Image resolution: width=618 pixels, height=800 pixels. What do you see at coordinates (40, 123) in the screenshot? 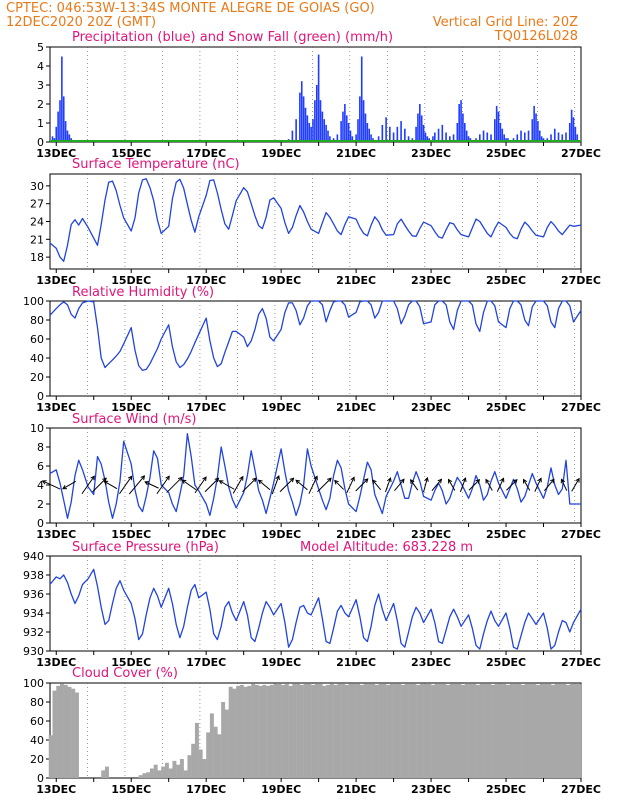
I see `y-tick-label: 1` at bounding box center [40, 123].